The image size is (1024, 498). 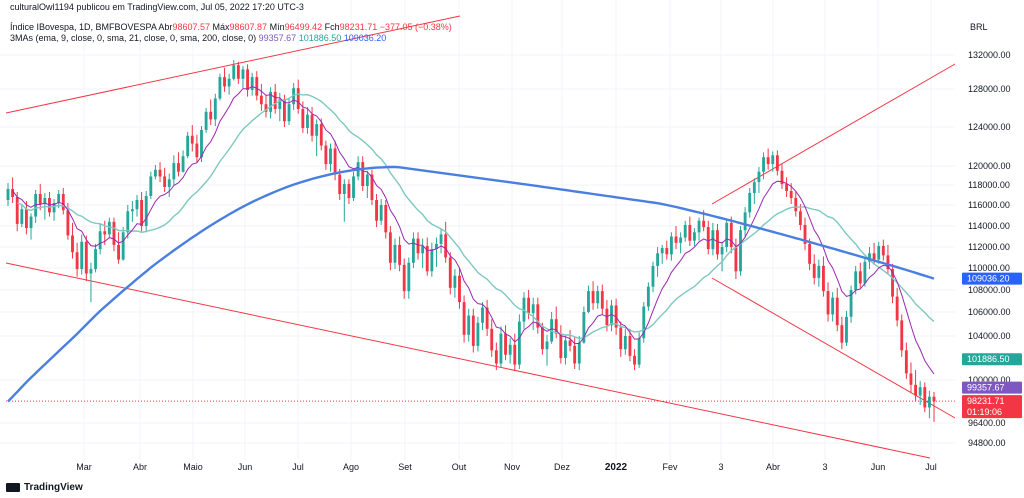 I want to click on price-tick-label: 94800.00, so click(x=987, y=443).